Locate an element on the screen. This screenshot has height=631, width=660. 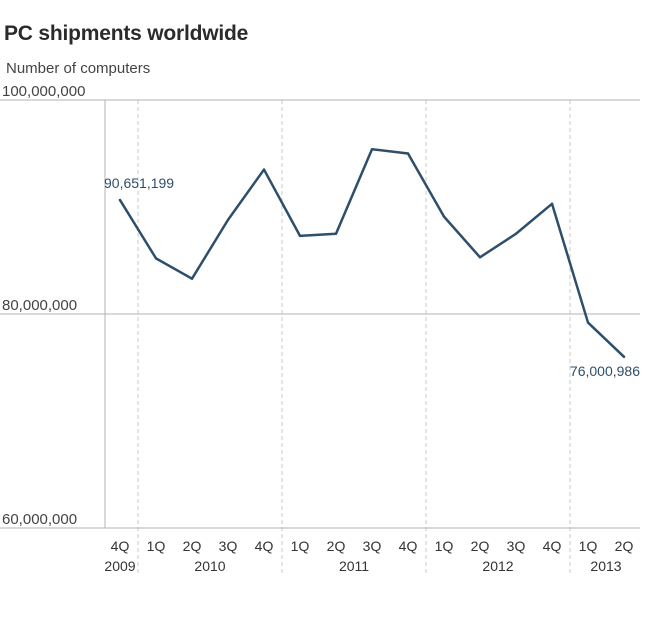
data-label: 76,000,986 is located at coordinates (605, 371).